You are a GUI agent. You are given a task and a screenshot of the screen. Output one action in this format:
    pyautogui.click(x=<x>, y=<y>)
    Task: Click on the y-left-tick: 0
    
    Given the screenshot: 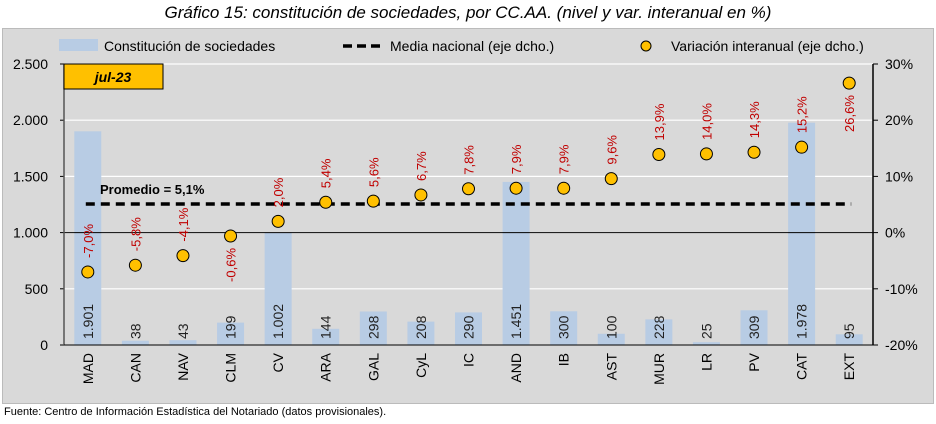 What is the action you would take?
    pyautogui.click(x=44, y=345)
    